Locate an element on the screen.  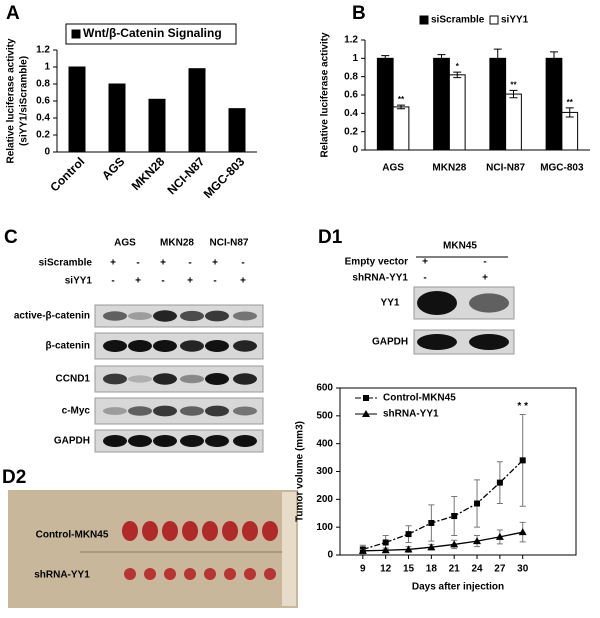
ruler is located at coordinates (289, 549).